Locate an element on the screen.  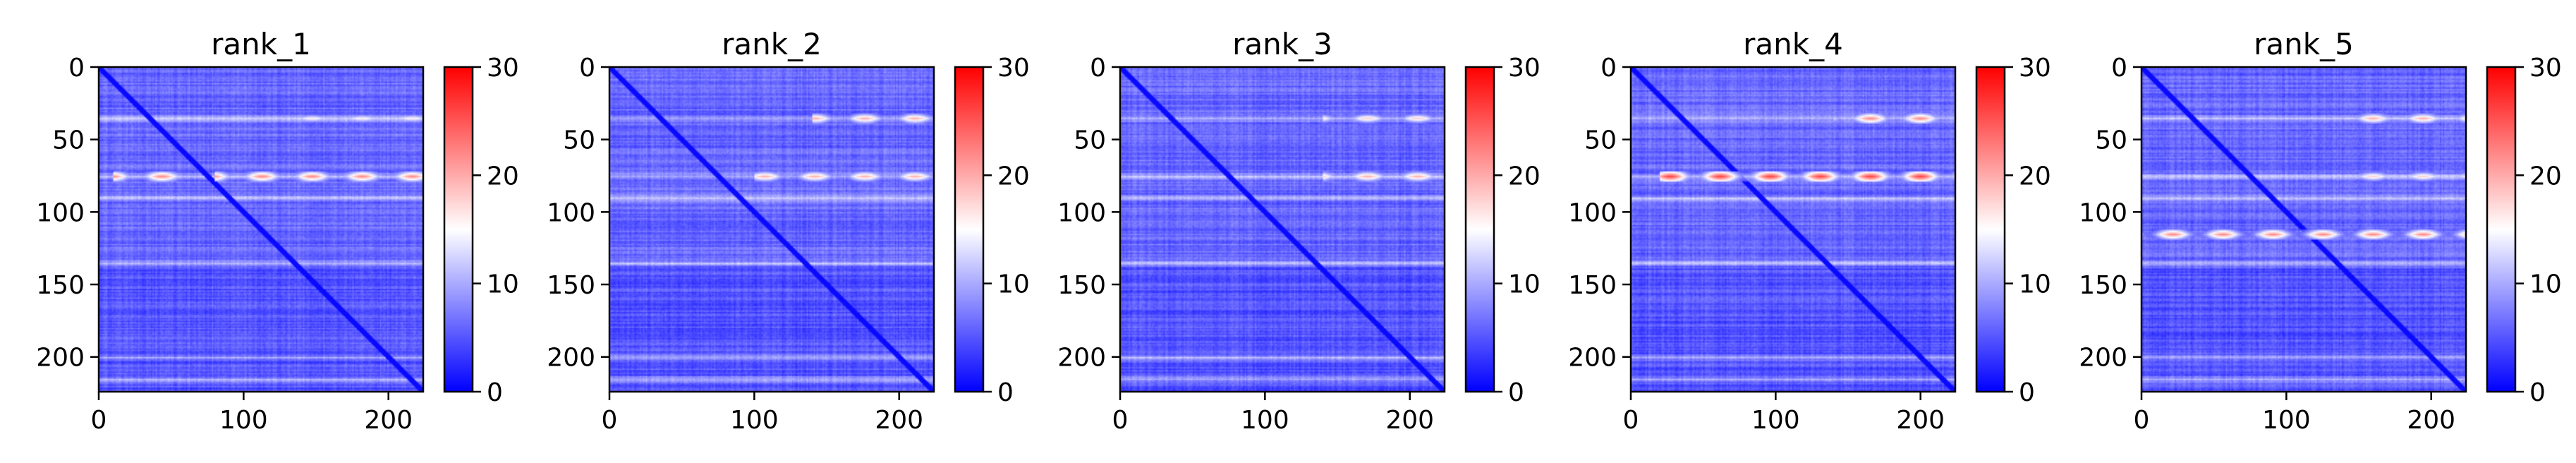
panel-title: rank_5 is located at coordinates (2304, 44).